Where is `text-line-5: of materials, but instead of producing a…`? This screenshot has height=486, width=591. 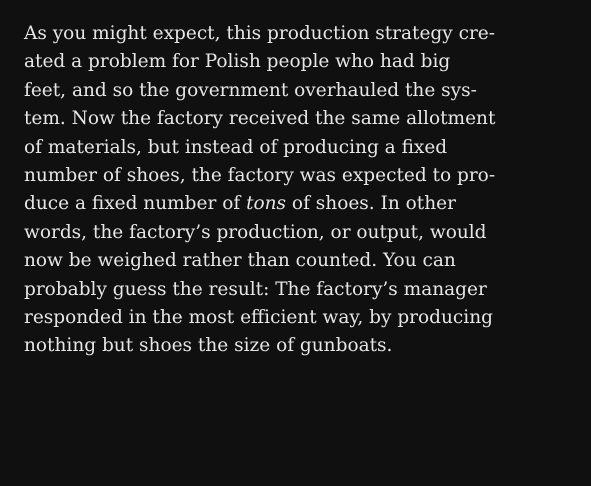
text-line-5: of materials, but instead of producing a… is located at coordinates (236, 147).